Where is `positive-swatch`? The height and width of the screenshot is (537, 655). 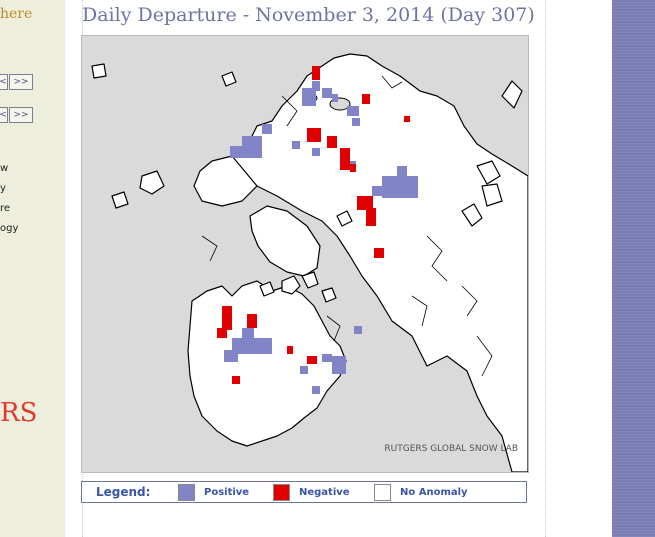
positive-swatch is located at coordinates (186, 492).